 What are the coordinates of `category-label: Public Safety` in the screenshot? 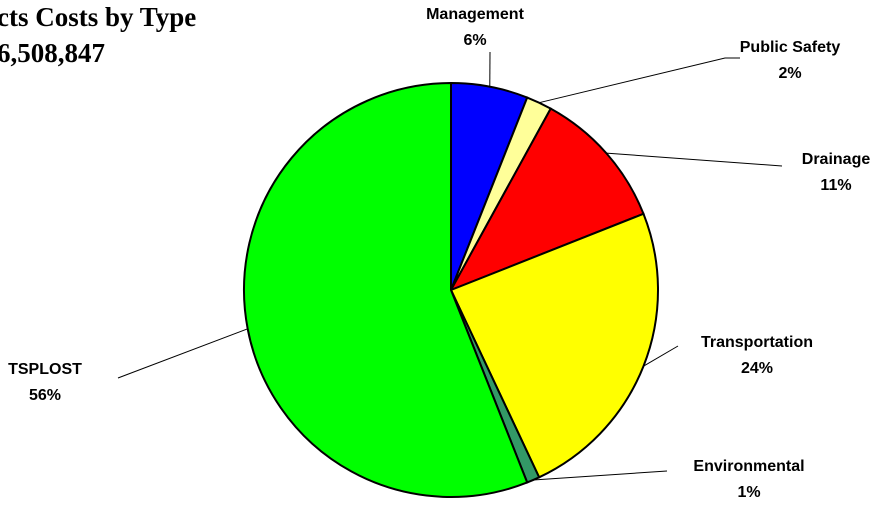 It's located at (790, 47).